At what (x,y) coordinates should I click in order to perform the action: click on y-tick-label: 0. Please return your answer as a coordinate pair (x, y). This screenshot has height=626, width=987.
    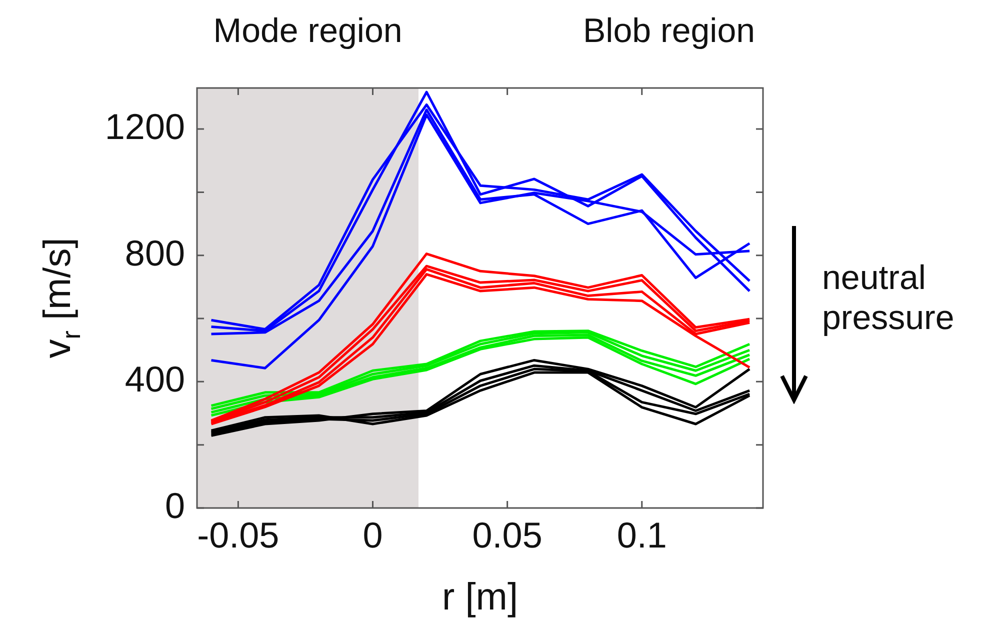
    Looking at the image, I should click on (174, 505).